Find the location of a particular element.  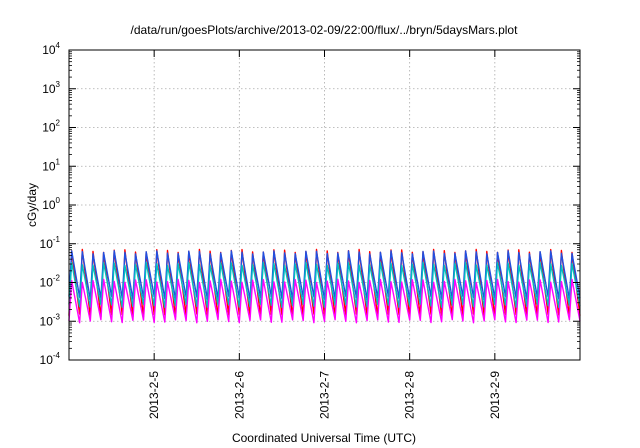

x-axis-label: Coordinated Universal Time (UTC) is located at coordinates (324, 438).